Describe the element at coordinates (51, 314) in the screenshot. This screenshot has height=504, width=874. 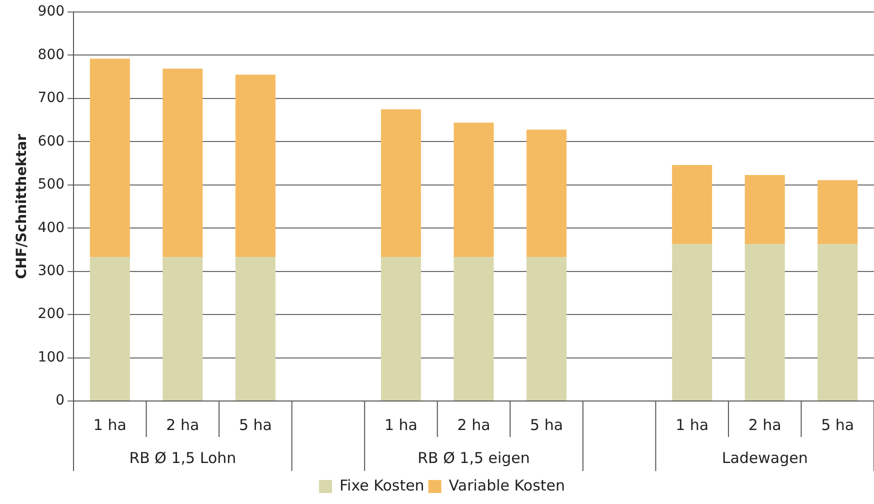
I see `y-tick-label: 200` at that location.